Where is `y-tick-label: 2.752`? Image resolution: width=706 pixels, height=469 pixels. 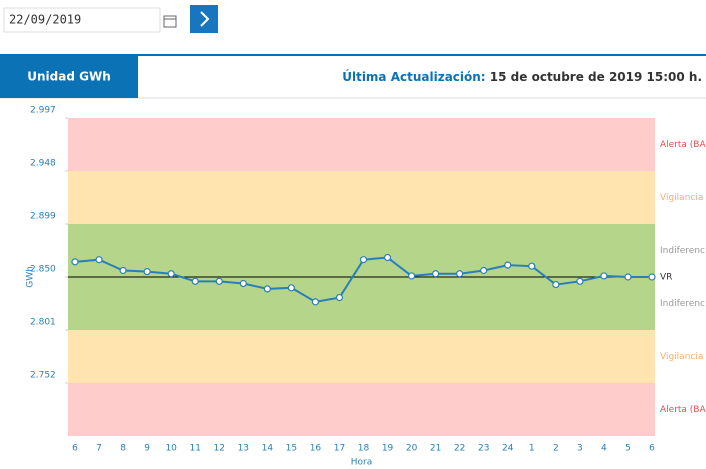
y-tick-label: 2.752 is located at coordinates (43, 376).